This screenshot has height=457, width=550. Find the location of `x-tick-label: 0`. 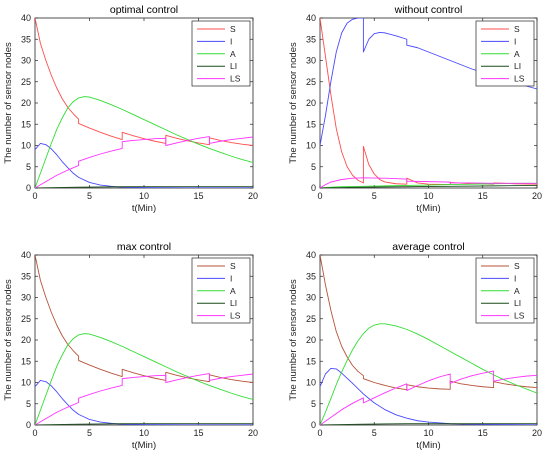

x-tick-label: 0 is located at coordinates (319, 433).